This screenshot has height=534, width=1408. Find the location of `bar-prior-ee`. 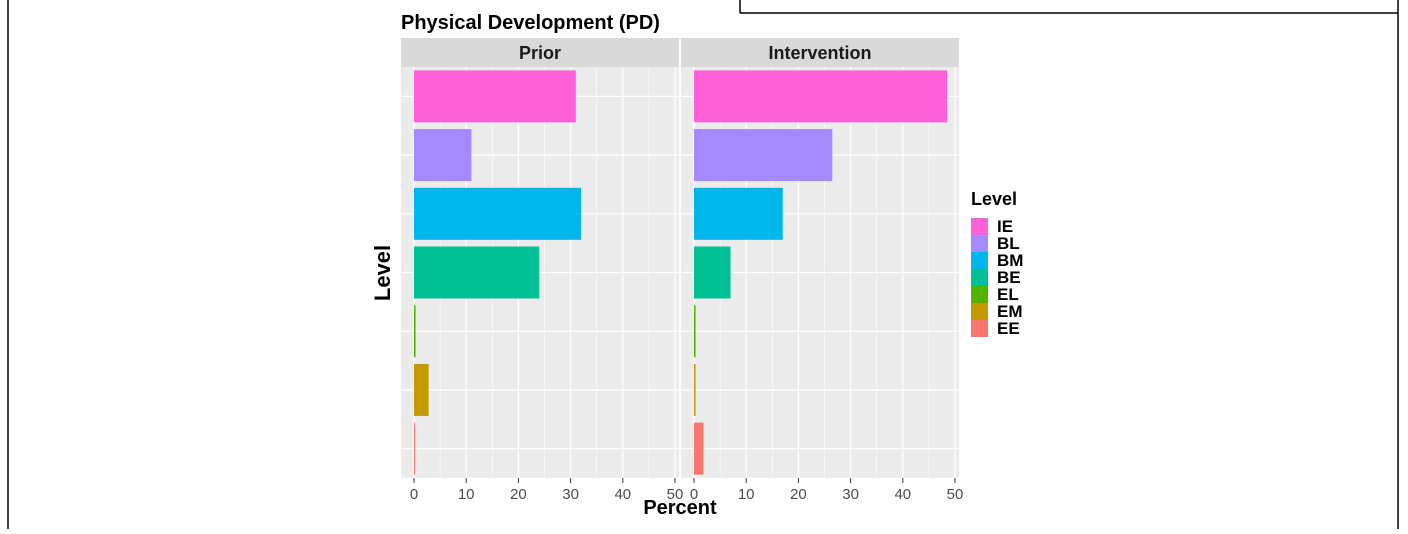

bar-prior-ee is located at coordinates (415, 448).